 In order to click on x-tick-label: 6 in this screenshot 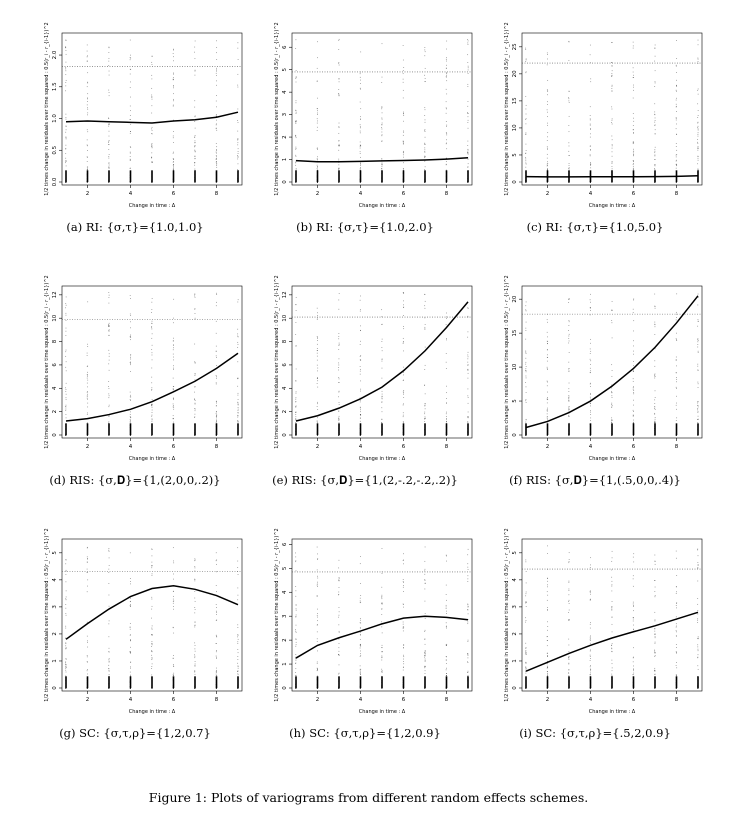, I will do `click(174, 194)`.